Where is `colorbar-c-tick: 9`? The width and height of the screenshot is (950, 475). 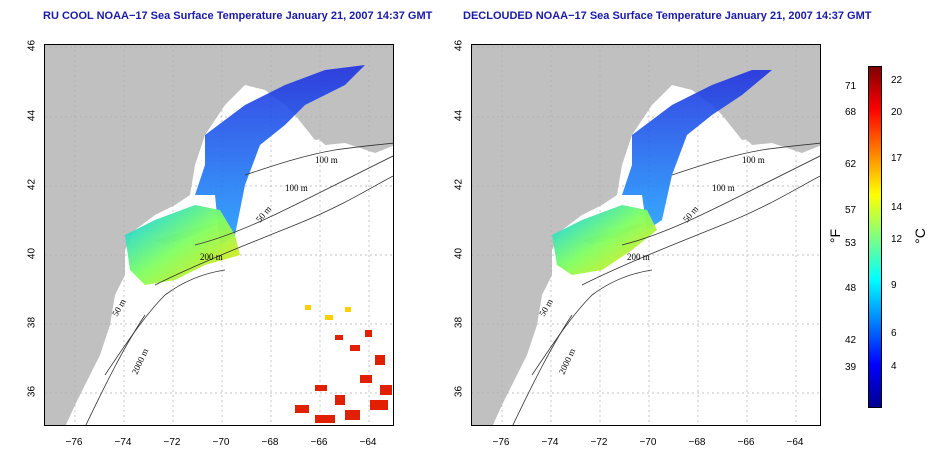 colorbar-c-tick: 9 is located at coordinates (894, 285).